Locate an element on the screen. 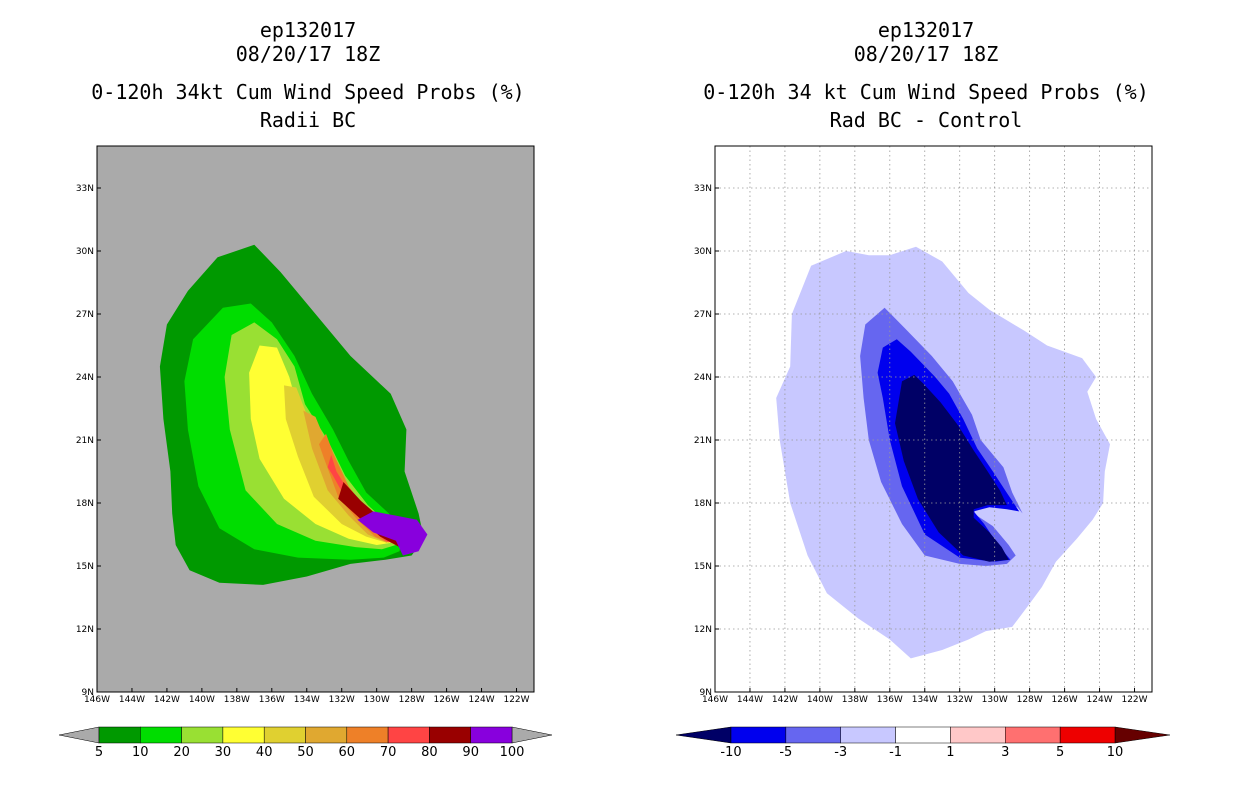 This screenshot has height=800, width=1236. right-colorbar-label: 5 is located at coordinates (1060, 752).